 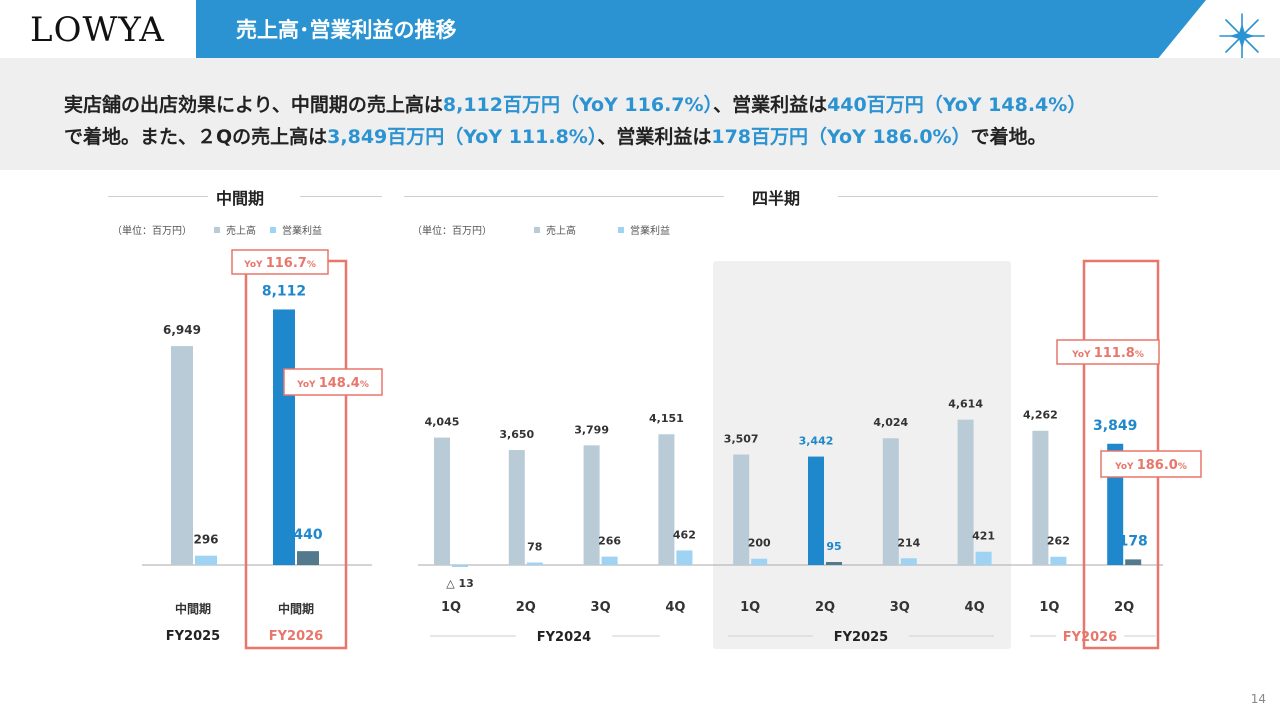 I want to click on quarterly-data-label: 3,849, so click(x=1115, y=426).